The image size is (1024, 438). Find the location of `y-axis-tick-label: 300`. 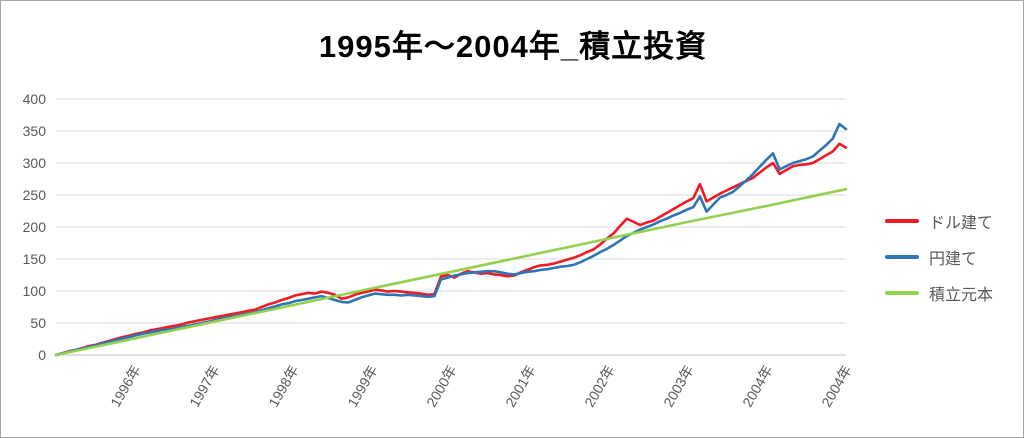

y-axis-tick-label: 300 is located at coordinates (35, 163).